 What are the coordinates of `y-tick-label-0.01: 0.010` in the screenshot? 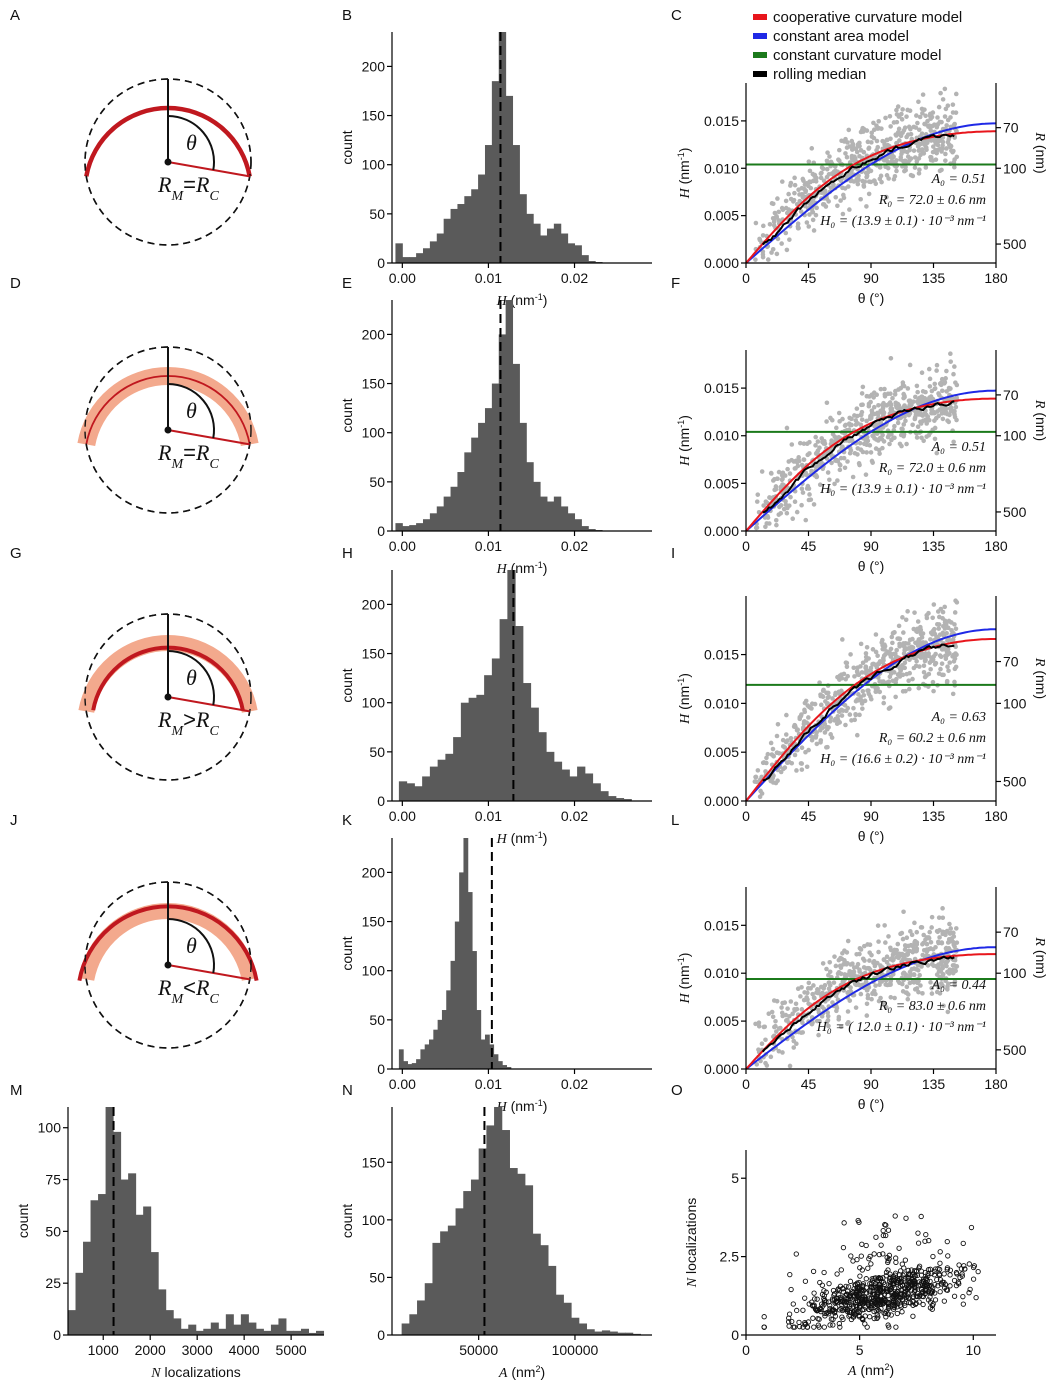 It's located at (721, 436).